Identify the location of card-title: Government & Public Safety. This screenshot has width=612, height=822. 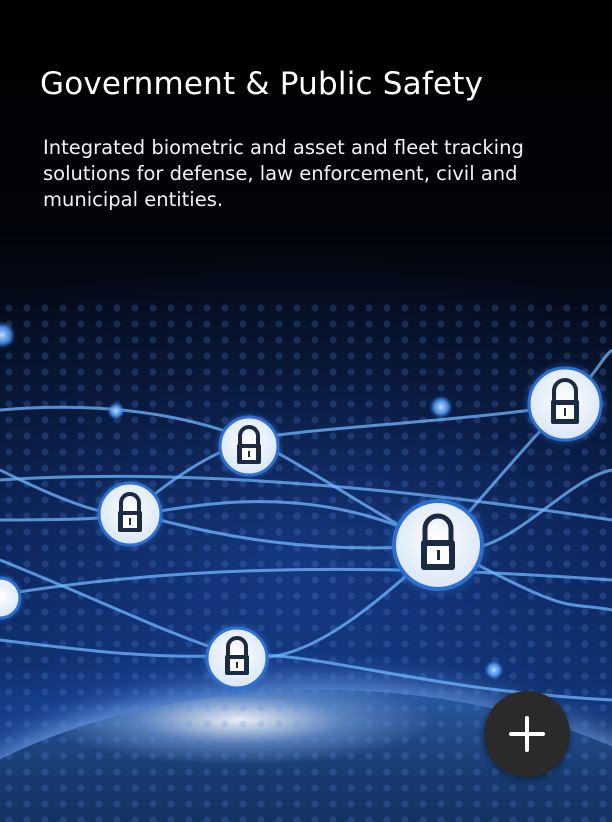
(262, 84).